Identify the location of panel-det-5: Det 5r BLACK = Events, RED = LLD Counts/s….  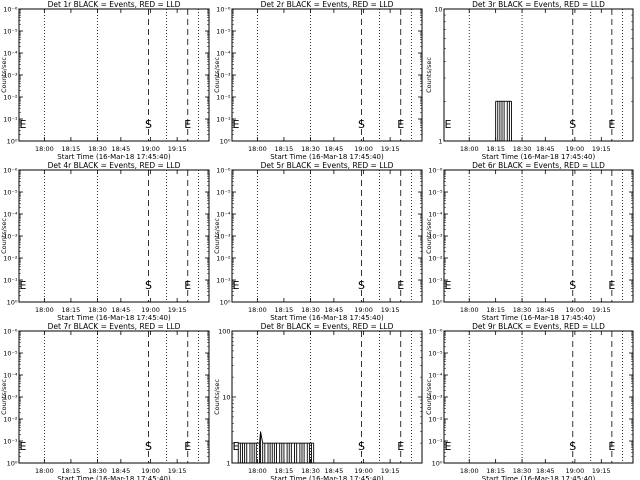
(318, 241).